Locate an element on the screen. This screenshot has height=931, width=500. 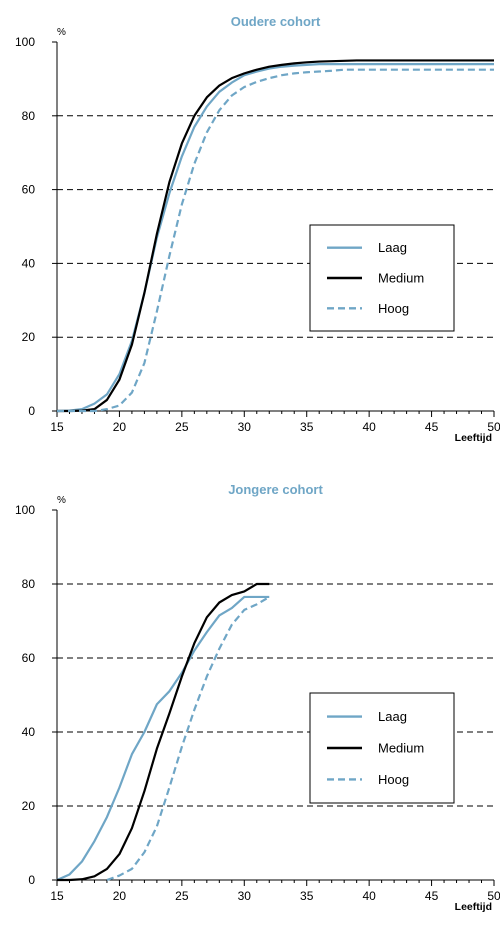
series-line-laag is located at coordinates (163, 738).